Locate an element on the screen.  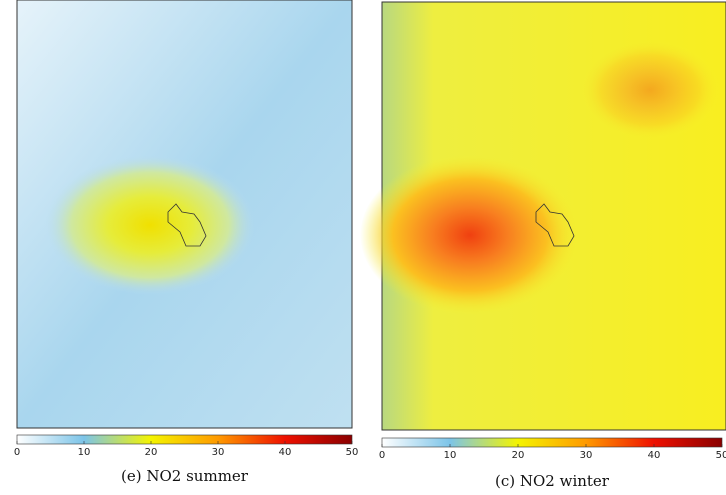
colorbar-panel: 0 10 20 30 40 50 (e) NO2 summer is located at coordinates (186, 459).